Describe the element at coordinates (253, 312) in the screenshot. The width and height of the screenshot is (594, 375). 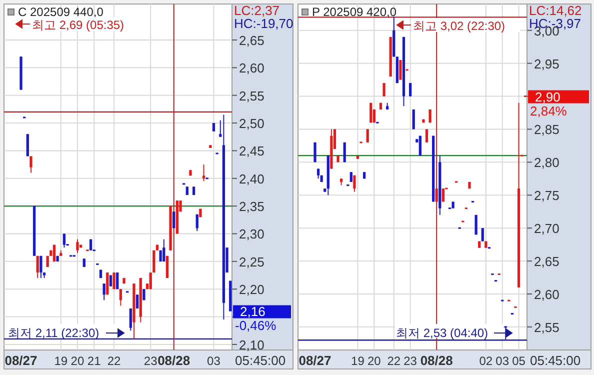
I see `text: 2,16` at that location.